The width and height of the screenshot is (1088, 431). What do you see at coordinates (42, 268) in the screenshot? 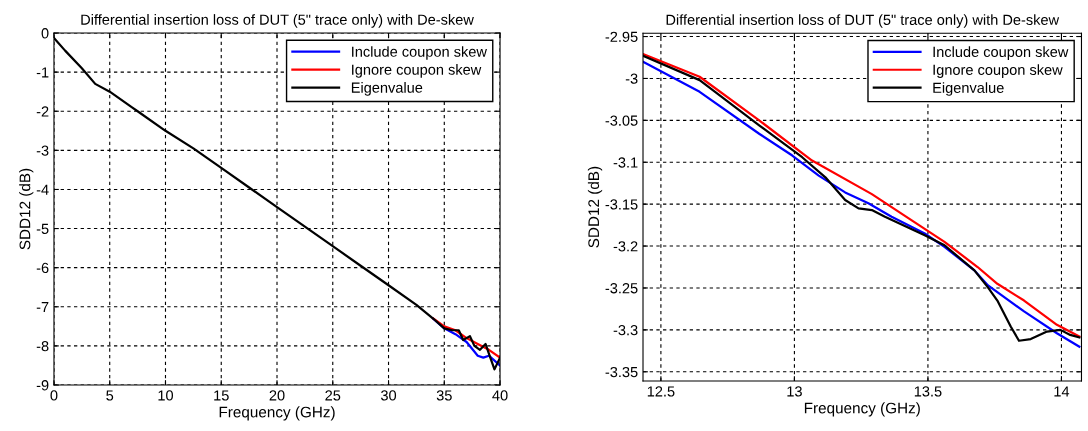
I see `y-tick-label: -6` at bounding box center [42, 268].